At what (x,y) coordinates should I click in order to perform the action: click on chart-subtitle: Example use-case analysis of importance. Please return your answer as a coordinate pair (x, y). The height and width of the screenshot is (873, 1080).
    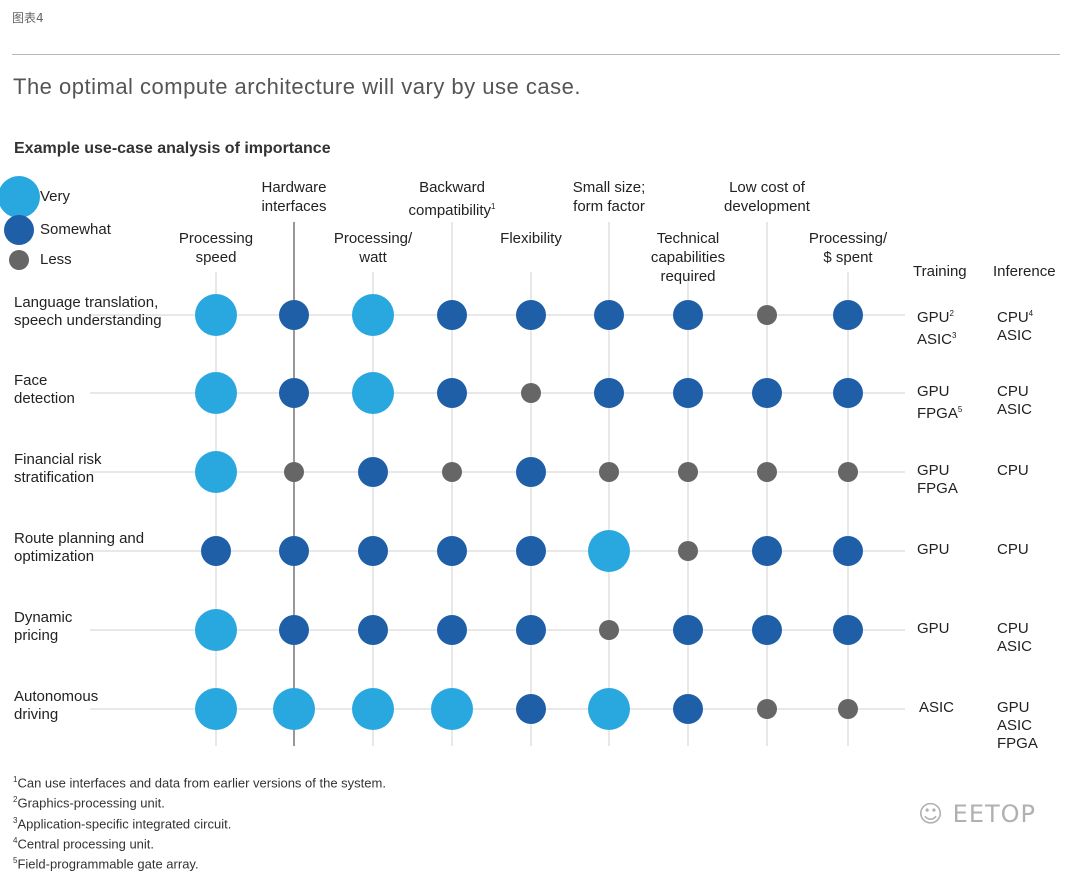
    Looking at the image, I should click on (172, 148).